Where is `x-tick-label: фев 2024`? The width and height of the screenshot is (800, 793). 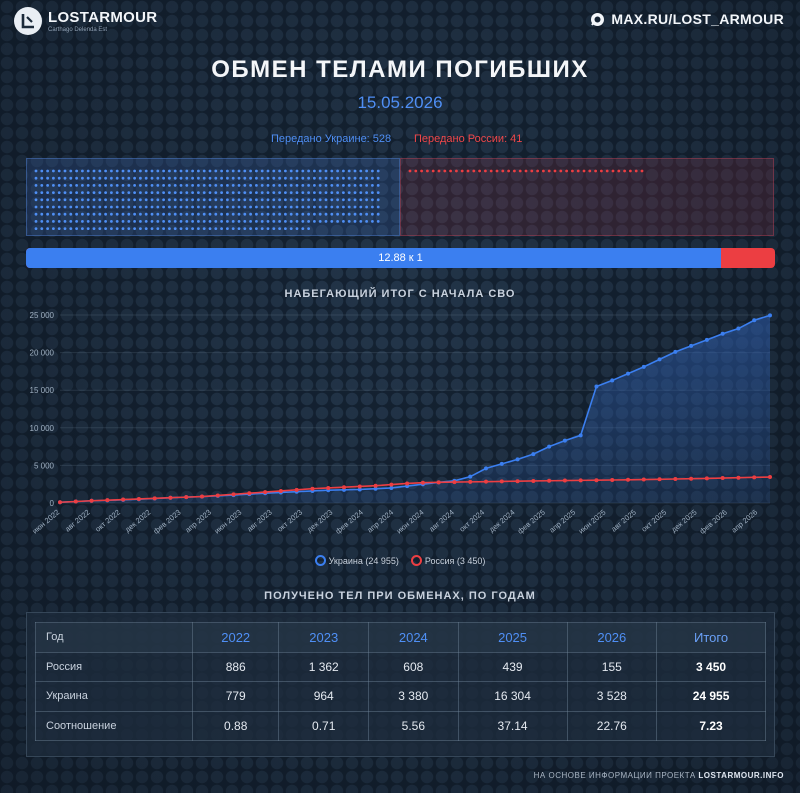
x-tick-label: фев 2024 is located at coordinates (349, 522).